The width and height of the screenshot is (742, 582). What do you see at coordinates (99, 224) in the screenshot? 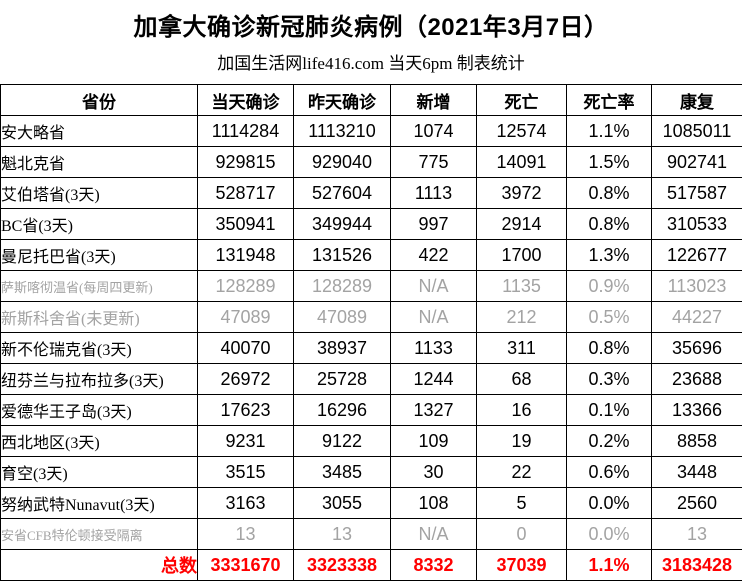
I see `province-cell: BC省(3天)` at bounding box center [99, 224].